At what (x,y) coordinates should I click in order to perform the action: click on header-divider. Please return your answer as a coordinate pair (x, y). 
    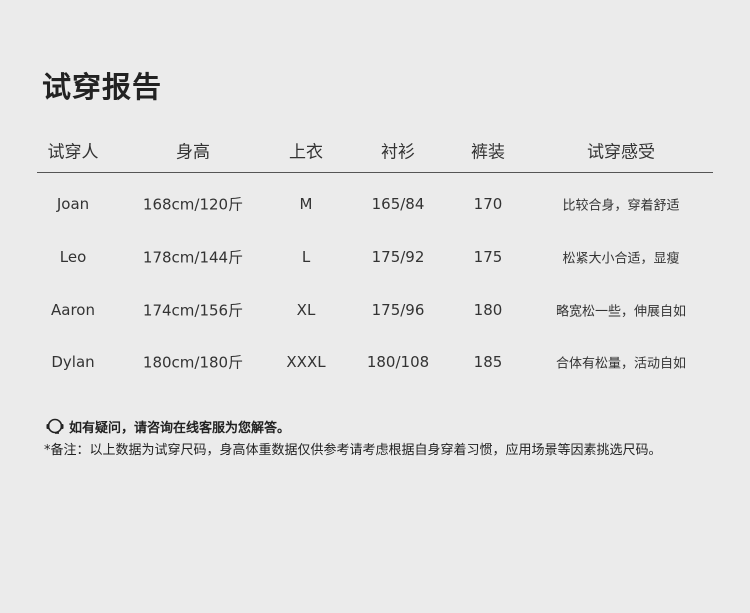
    Looking at the image, I should click on (375, 172).